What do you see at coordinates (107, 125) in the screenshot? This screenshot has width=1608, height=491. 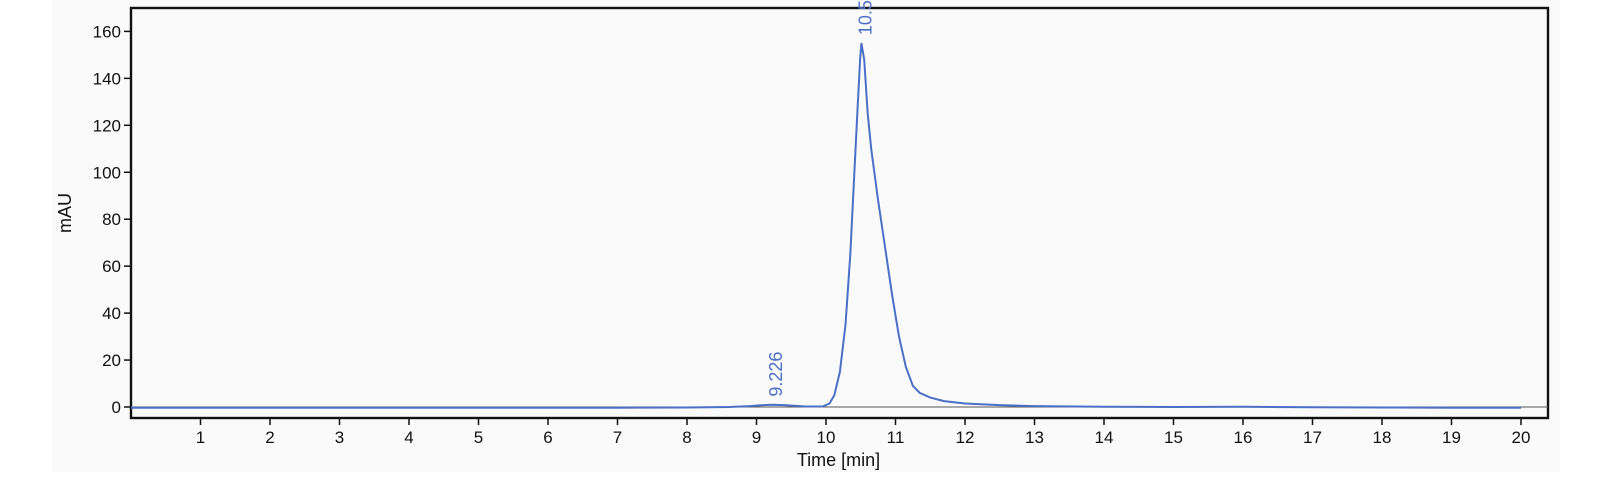 I see `y-tick-label: 120` at bounding box center [107, 125].